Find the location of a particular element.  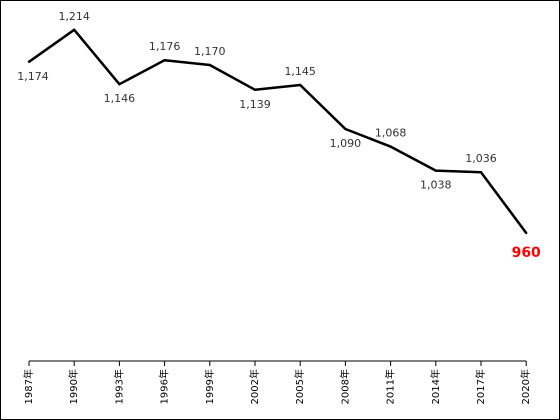

x-tick-label: 1993年 is located at coordinates (118, 386).